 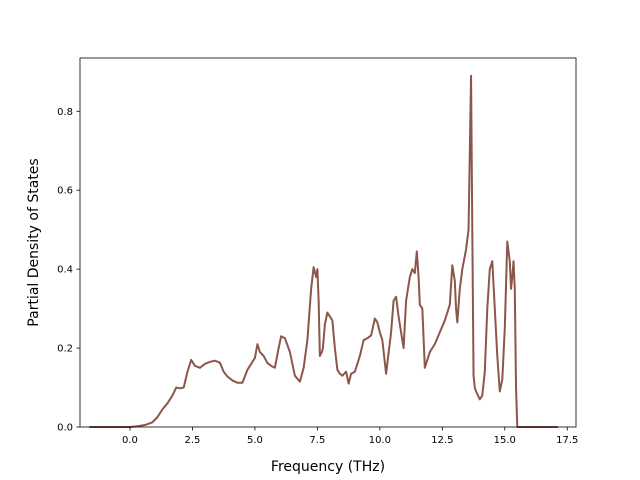 What do you see at coordinates (567, 440) in the screenshot?
I see `x-tick-label: 17.5` at bounding box center [567, 440].